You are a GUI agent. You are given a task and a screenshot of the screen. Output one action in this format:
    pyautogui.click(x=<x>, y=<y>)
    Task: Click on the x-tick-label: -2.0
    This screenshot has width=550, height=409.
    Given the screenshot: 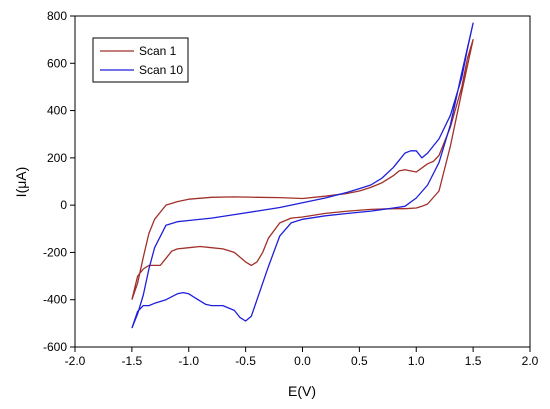 What is the action you would take?
    pyautogui.click(x=75, y=361)
    